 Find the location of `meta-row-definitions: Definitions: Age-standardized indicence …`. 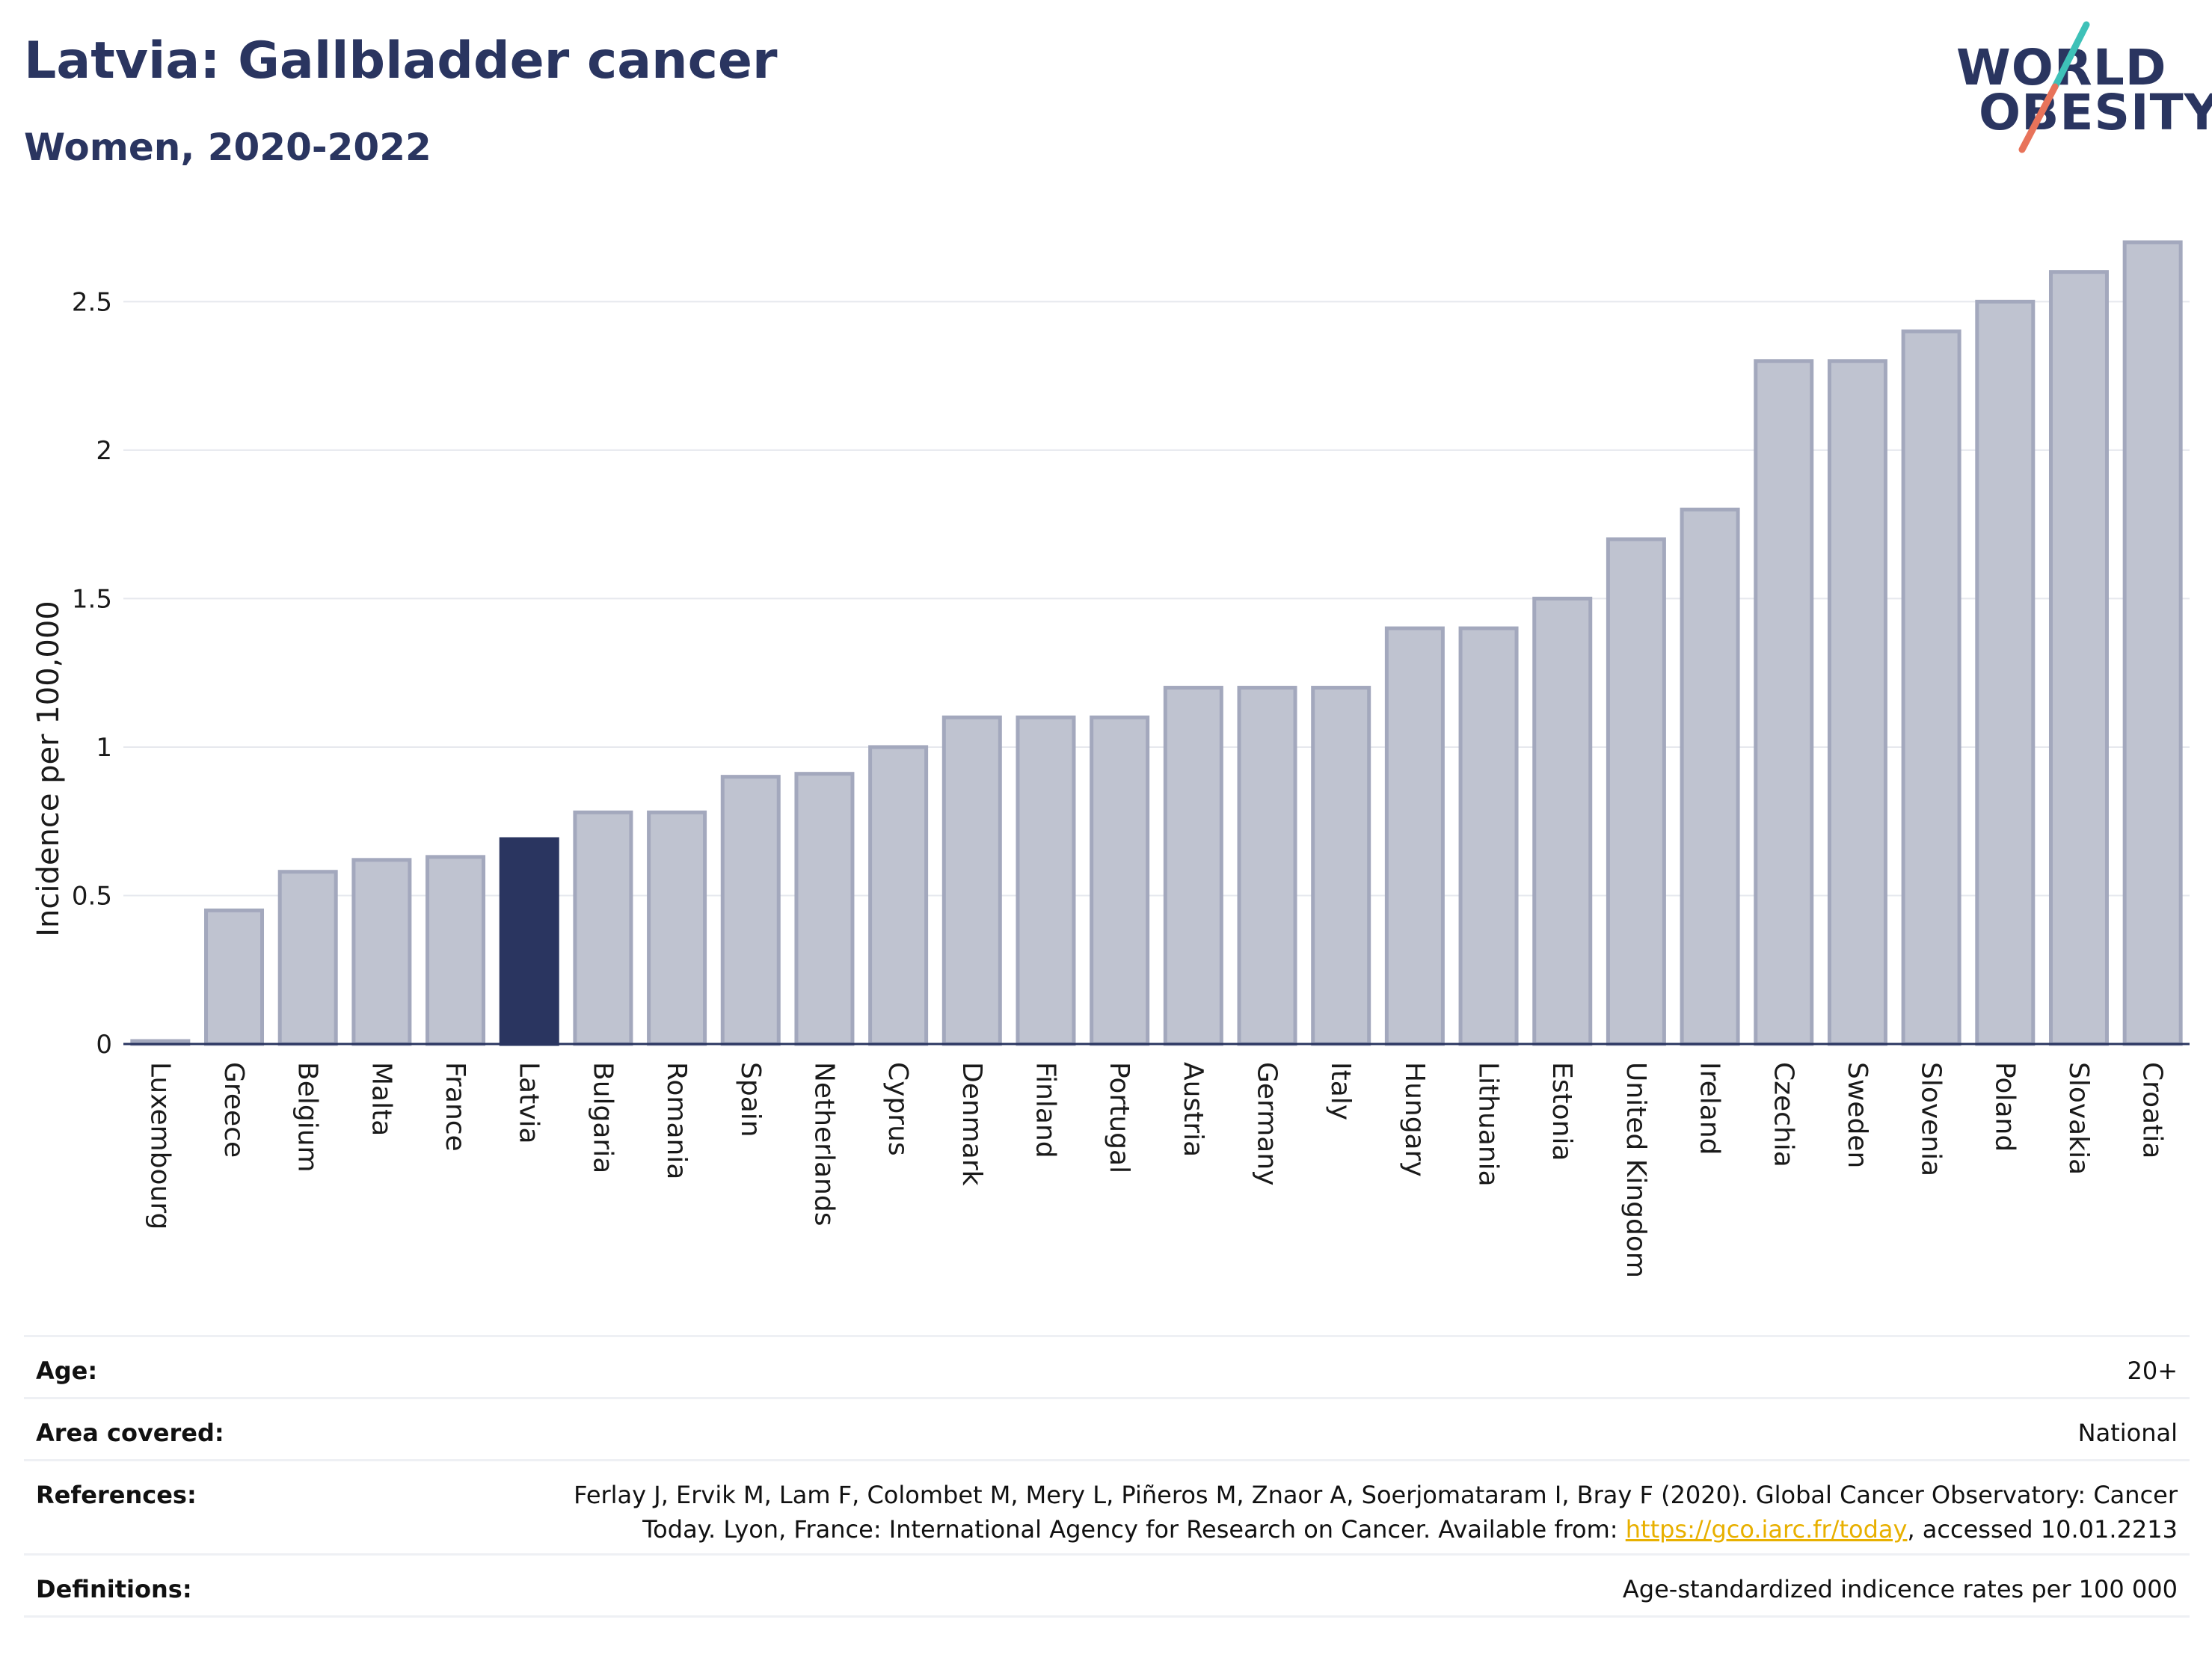

meta-row-definitions: Definitions: Age-standardized indicence … is located at coordinates (1107, 1585).